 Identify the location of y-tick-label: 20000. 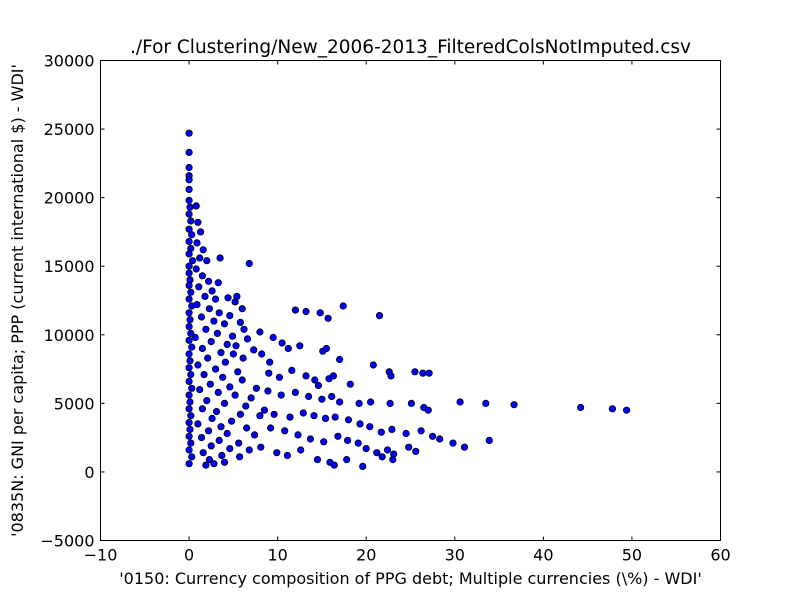
(69, 198).